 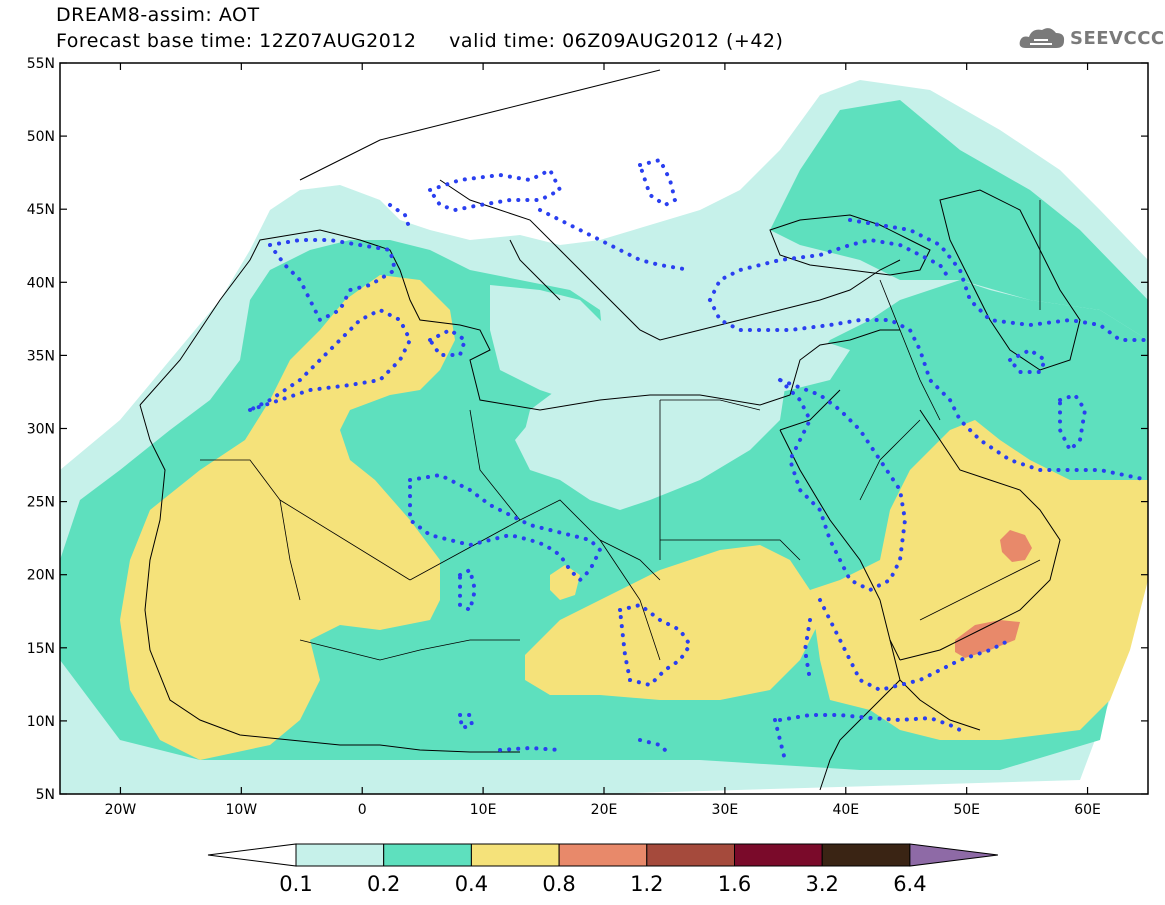 I want to click on lon-label: 60E, so click(x=1087, y=810).